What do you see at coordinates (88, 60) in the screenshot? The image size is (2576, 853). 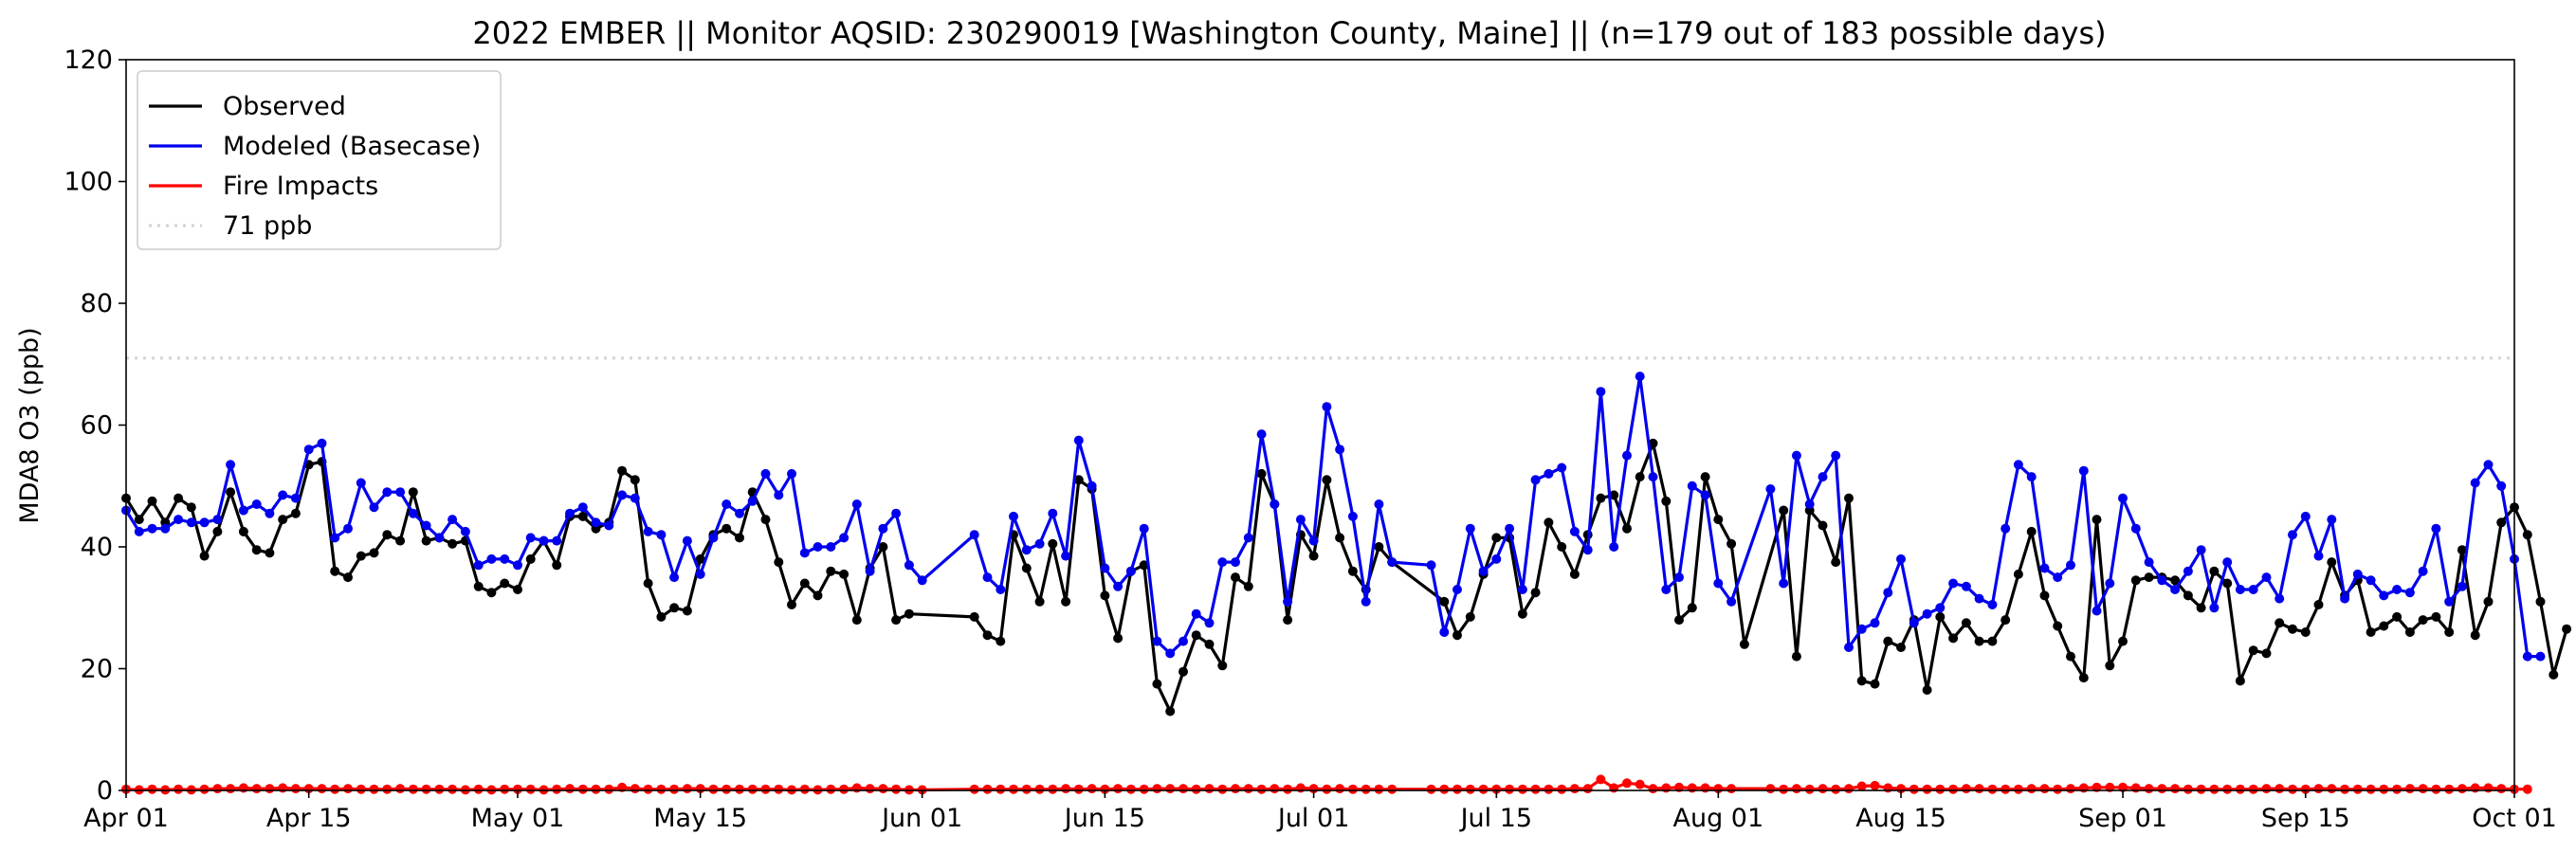 I see `y-tick-label: 120` at bounding box center [88, 60].